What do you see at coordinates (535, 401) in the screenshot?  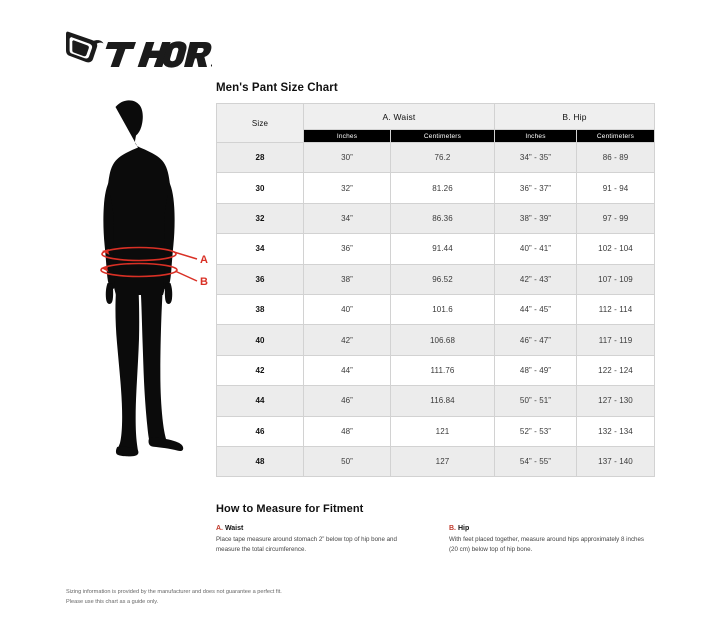 I see `cell-hip_in: 50” - 51”` at bounding box center [535, 401].